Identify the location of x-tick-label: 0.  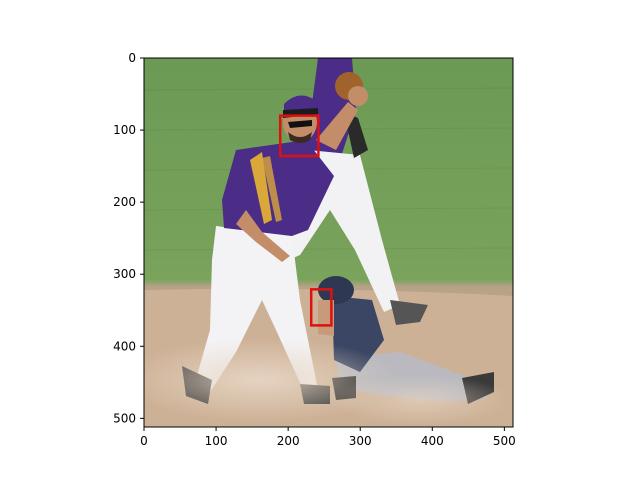
(144, 441).